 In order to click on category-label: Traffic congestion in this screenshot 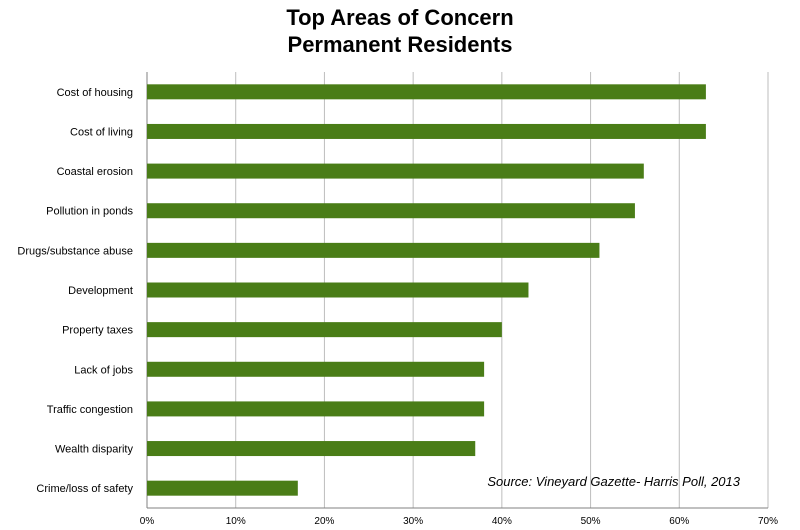, I will do `click(90, 410)`.